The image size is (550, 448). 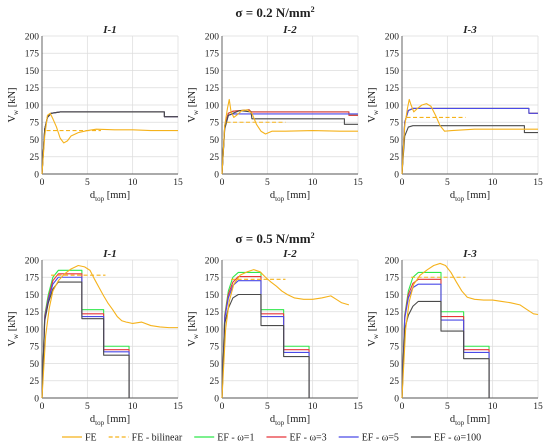 I want to click on x-tick-label: 15, so click(x=358, y=183).